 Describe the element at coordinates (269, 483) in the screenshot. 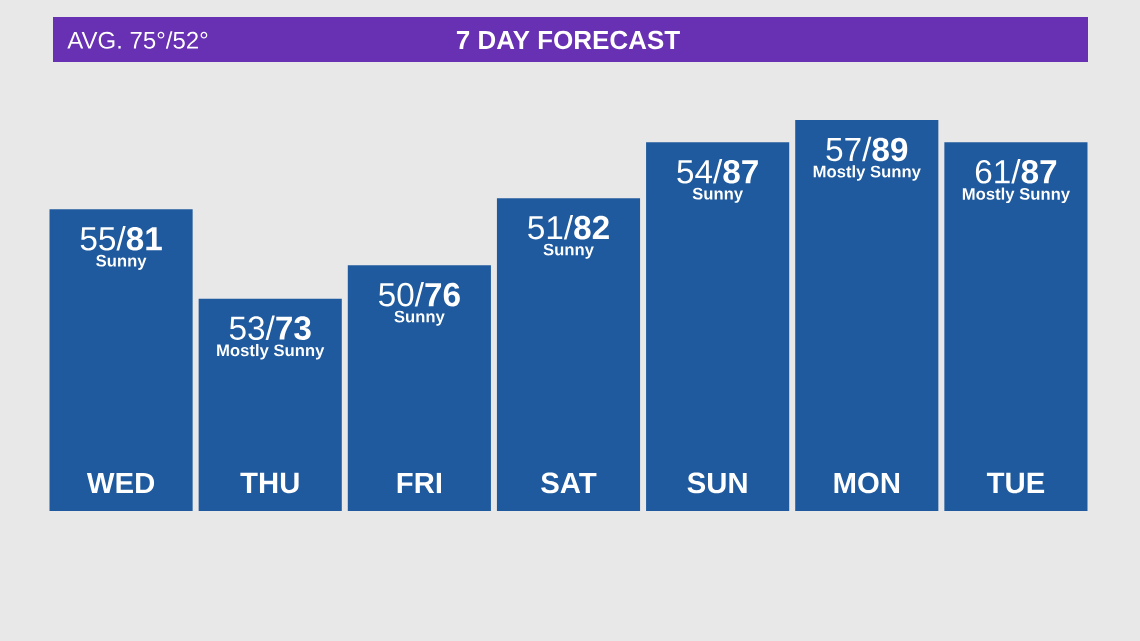

I see `x-tick-label: THU` at that location.